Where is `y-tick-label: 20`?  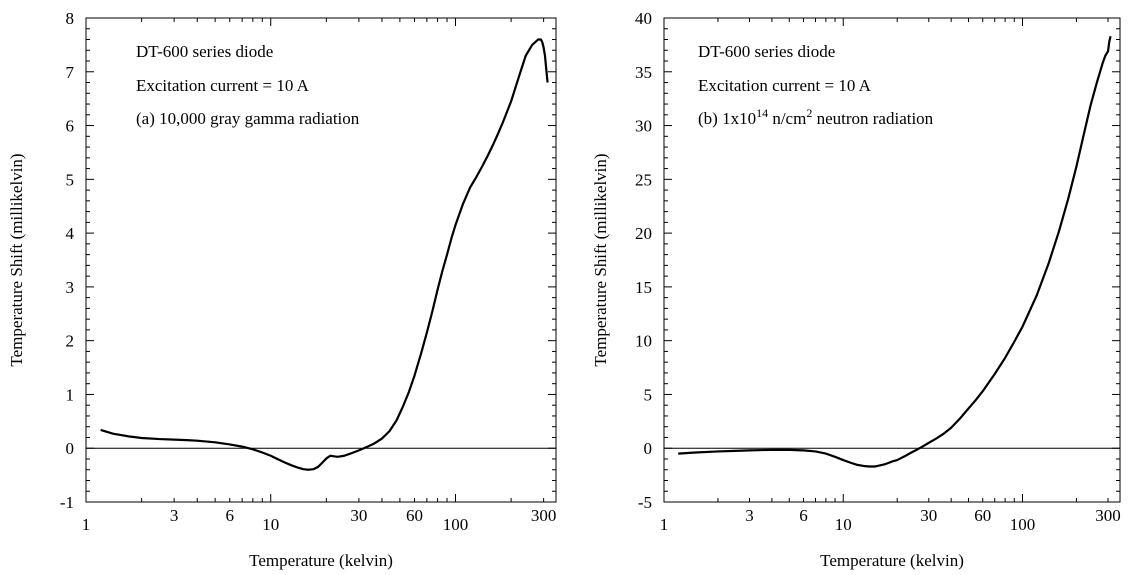 y-tick-label: 20 is located at coordinates (643, 233).